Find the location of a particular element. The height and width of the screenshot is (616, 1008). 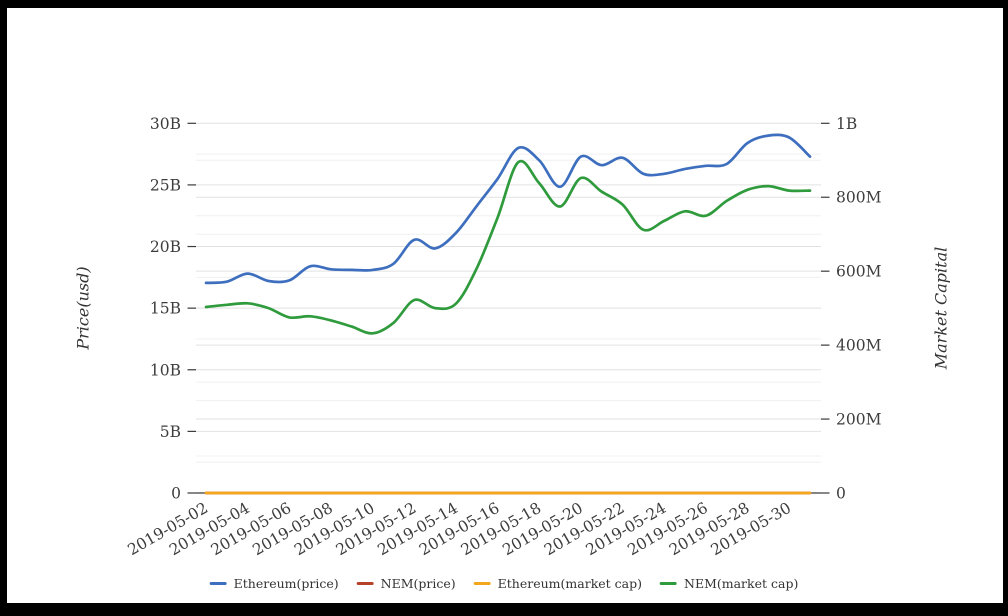

legend-item: NEM(price) is located at coordinates (406, 583).